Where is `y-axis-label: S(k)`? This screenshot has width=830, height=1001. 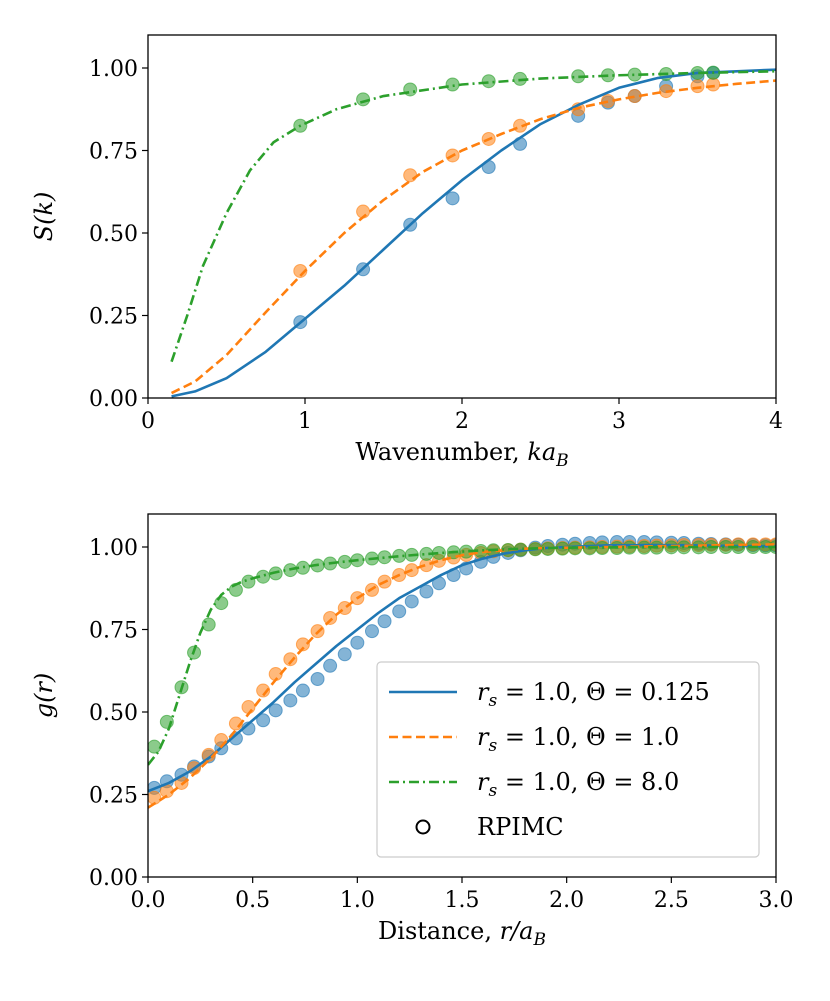 y-axis-label: S(k) is located at coordinates (44, 217).